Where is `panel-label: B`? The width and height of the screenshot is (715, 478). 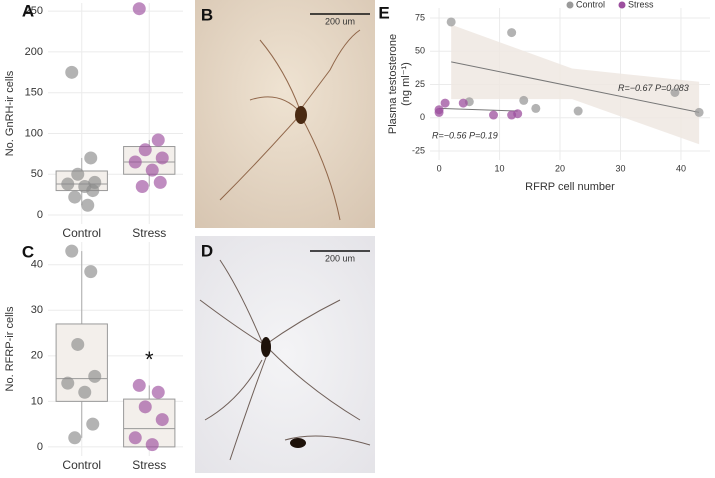
panel-label: B is located at coordinates (207, 14).